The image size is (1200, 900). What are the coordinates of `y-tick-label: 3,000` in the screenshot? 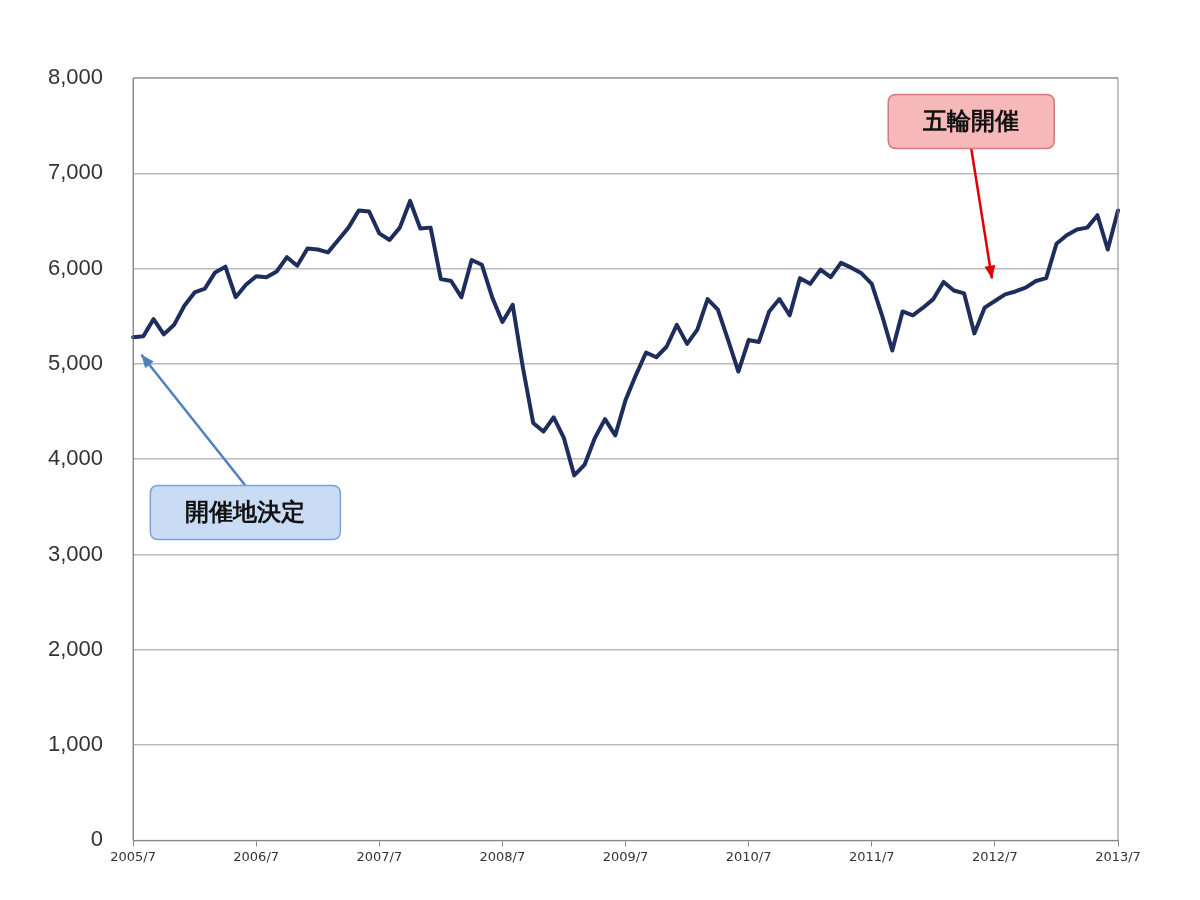 It's located at (75, 553).